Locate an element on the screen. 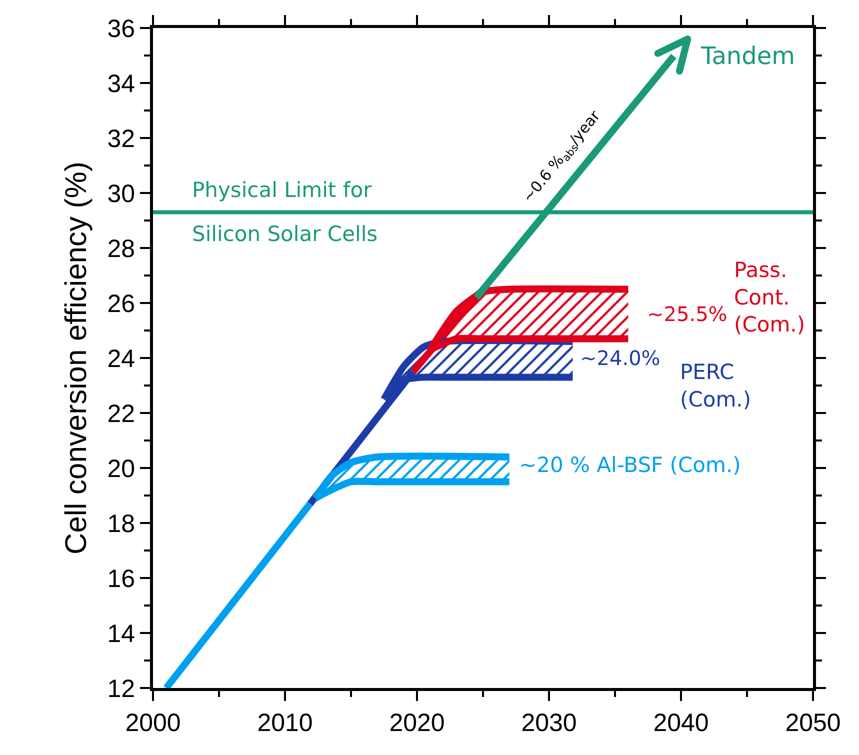 The width and height of the screenshot is (859, 755). y-tick-label: 36 is located at coordinates (121, 28).